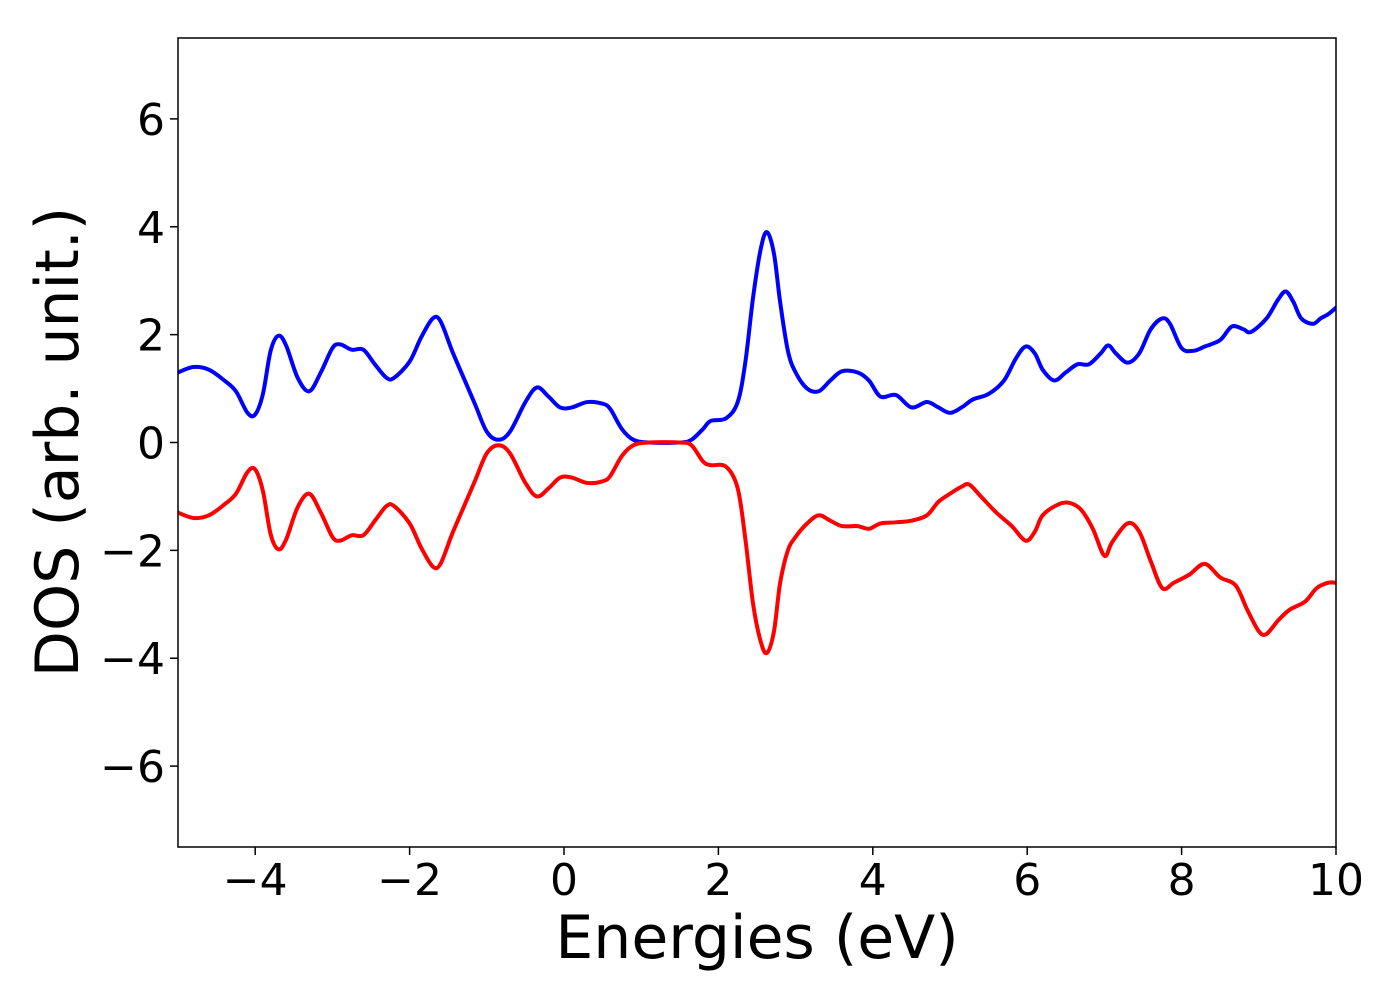 The width and height of the screenshot is (1400, 1000). Describe the element at coordinates (132, 659) in the screenshot. I see `y-tick-label: −4` at that location.